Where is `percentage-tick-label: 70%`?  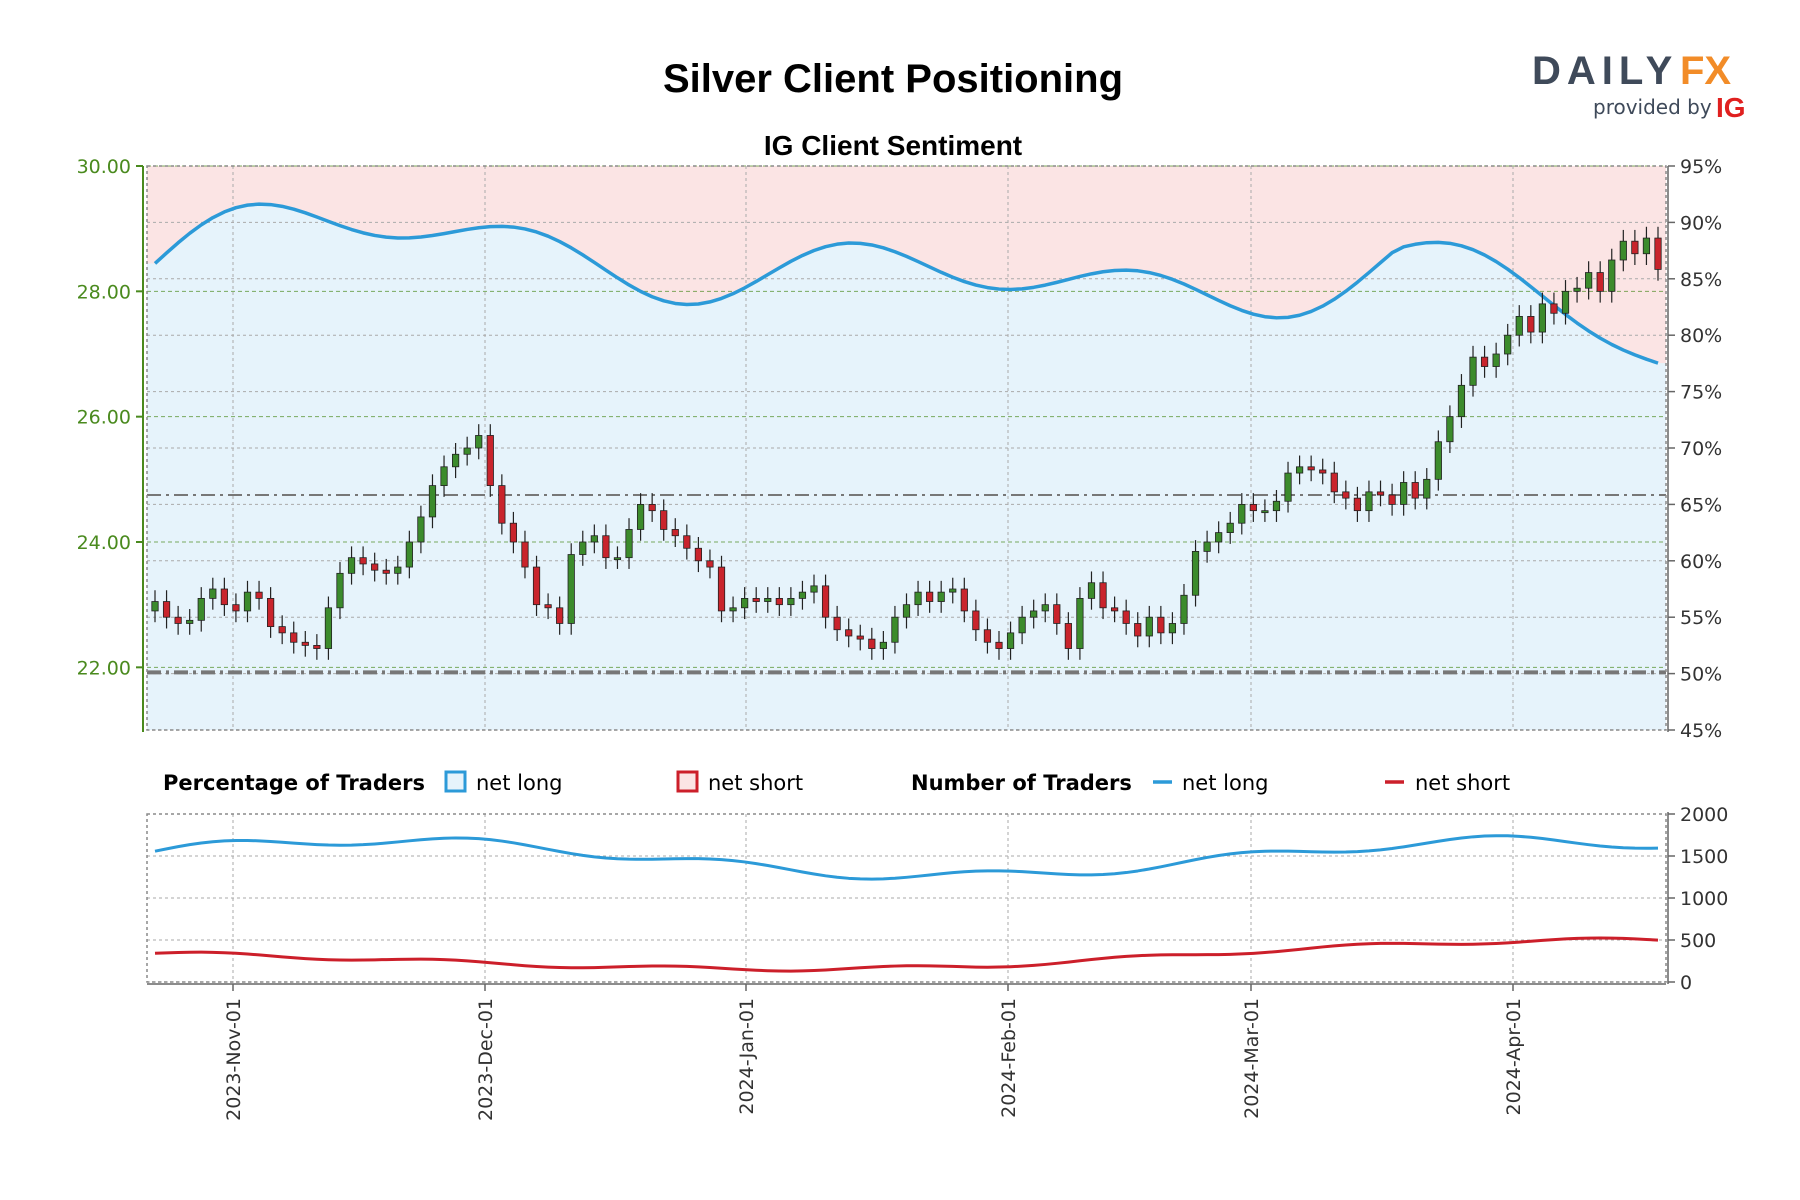 percentage-tick-label: 70% is located at coordinates (1701, 449).